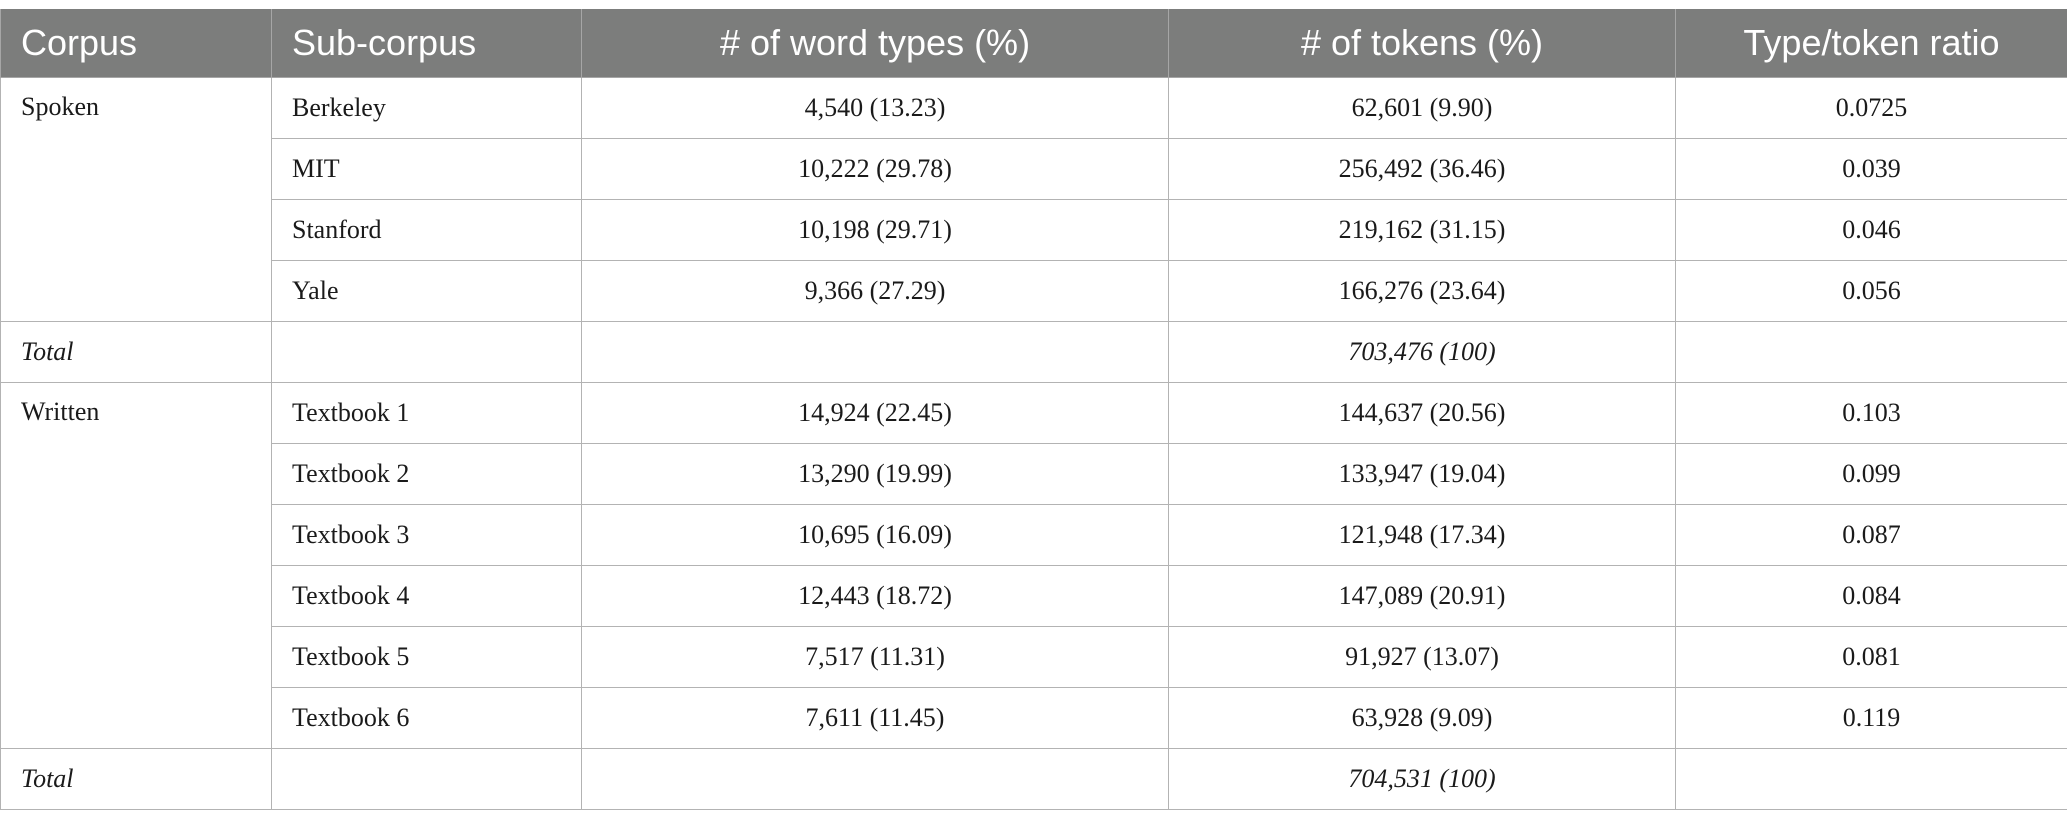 This screenshot has width=2067, height=832. What do you see at coordinates (426, 596) in the screenshot?
I see `sub-corpus-cell: Textbook 4` at bounding box center [426, 596].